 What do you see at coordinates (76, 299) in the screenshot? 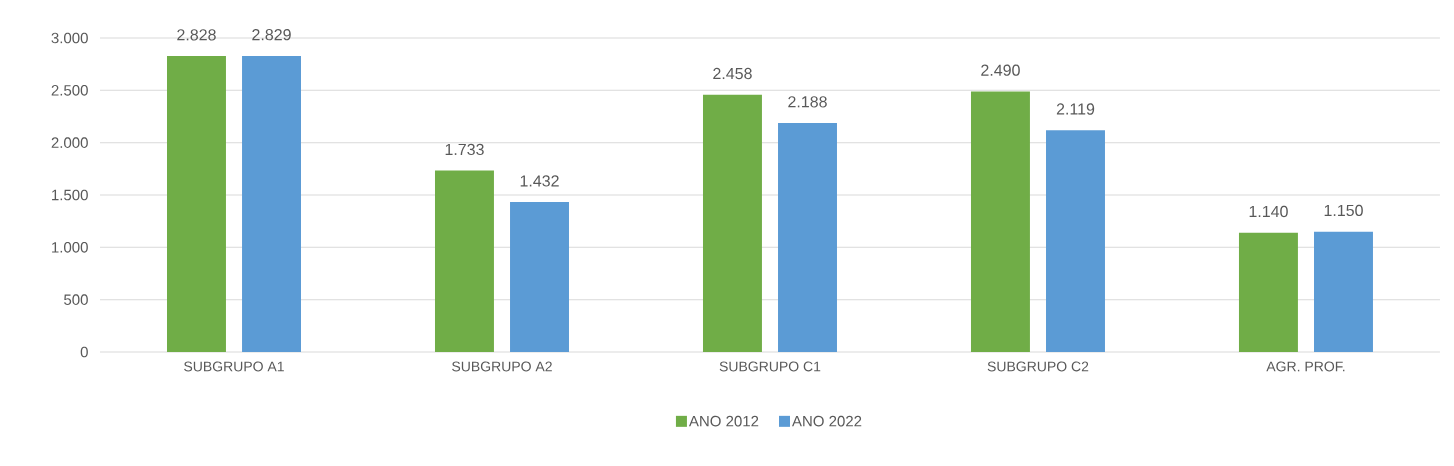
I see `y-tick-label: 500` at bounding box center [76, 299].